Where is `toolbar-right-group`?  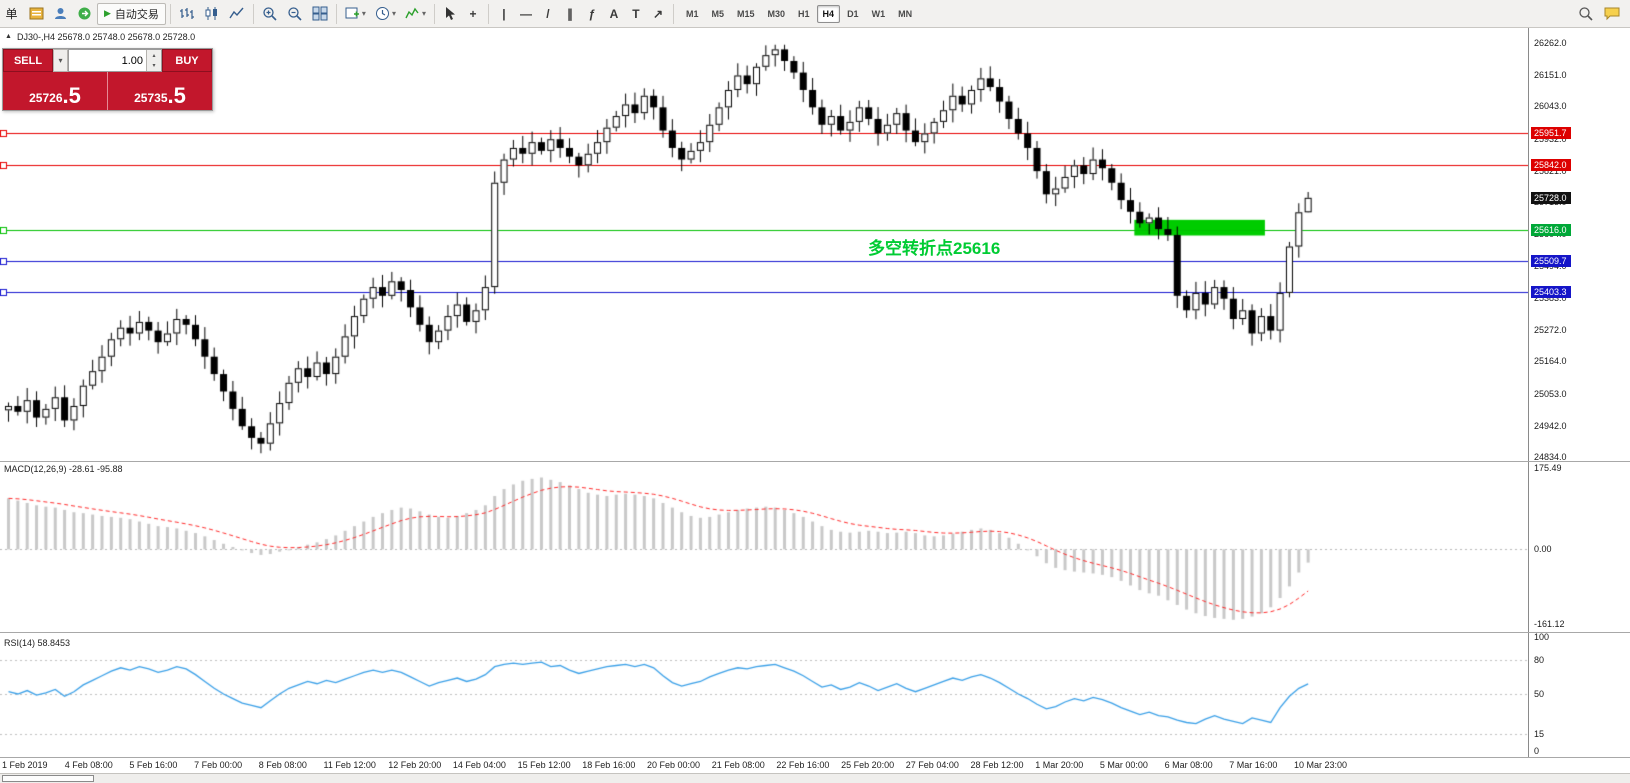
toolbar-right-group is located at coordinates (1601, 14).